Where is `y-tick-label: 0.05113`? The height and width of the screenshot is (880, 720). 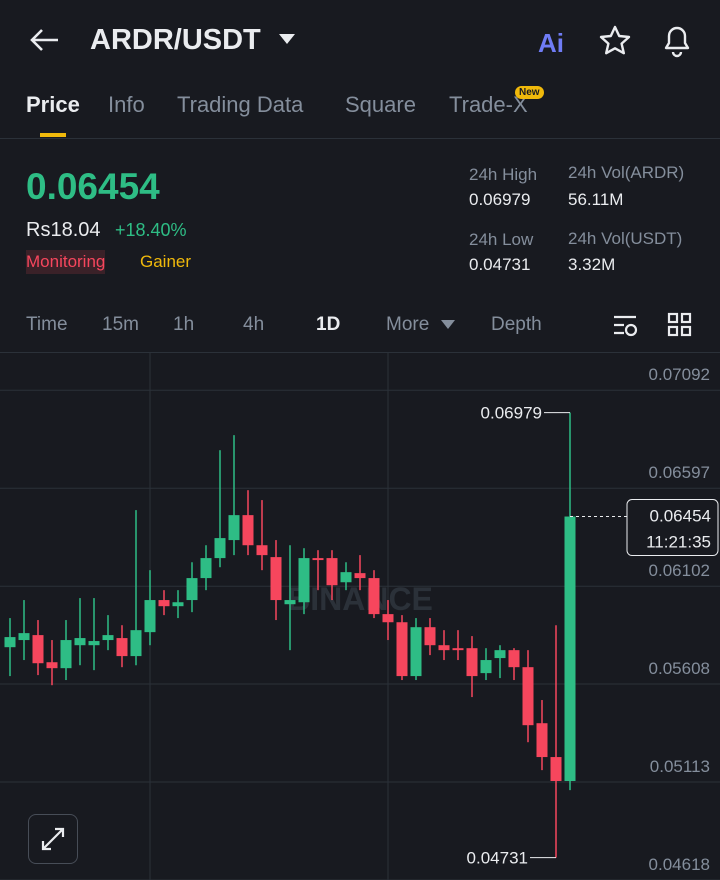
y-tick-label: 0.05113 is located at coordinates (680, 766).